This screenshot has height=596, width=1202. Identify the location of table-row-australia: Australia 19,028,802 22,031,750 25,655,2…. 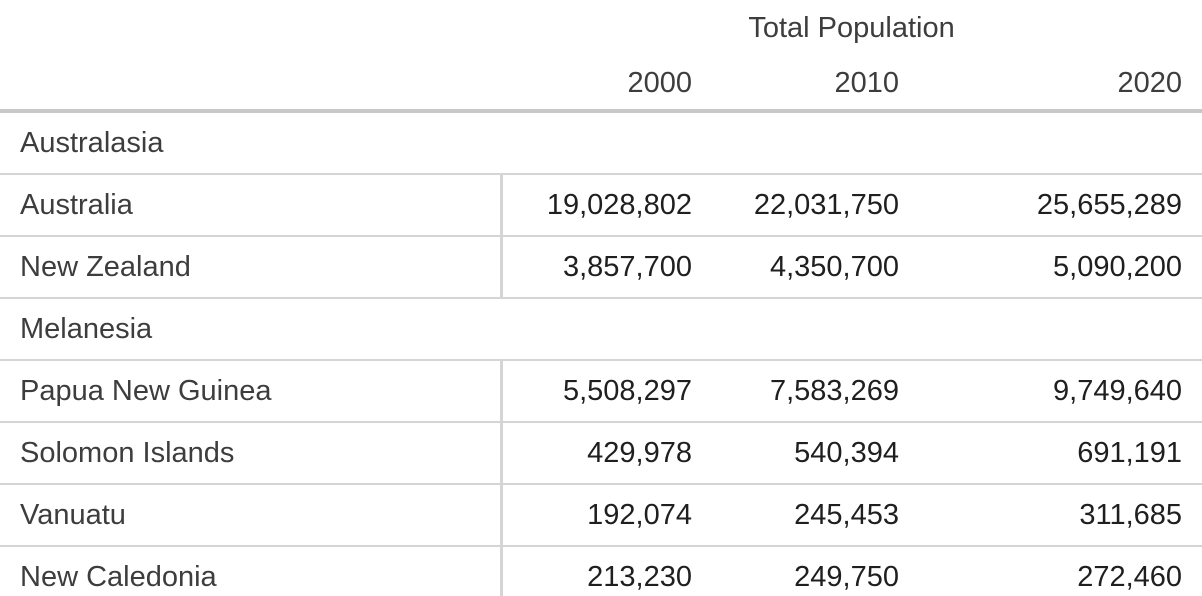
(601, 205).